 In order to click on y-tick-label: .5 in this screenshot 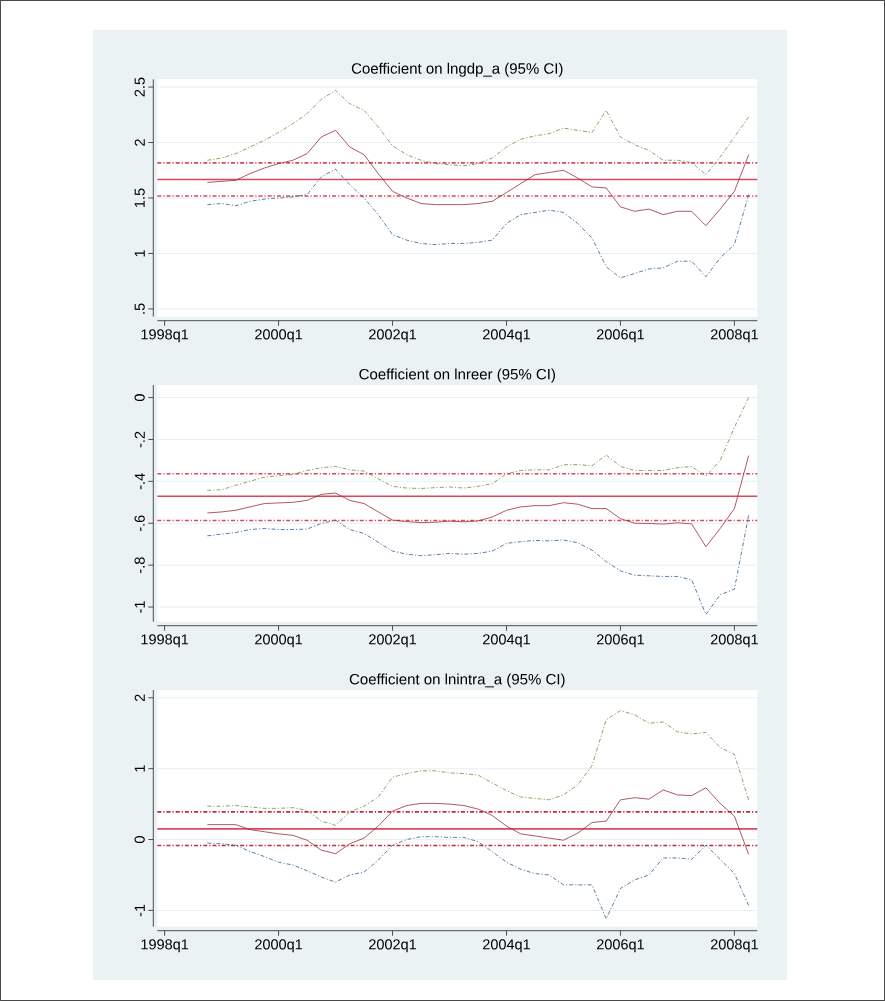, I will do `click(139, 308)`.